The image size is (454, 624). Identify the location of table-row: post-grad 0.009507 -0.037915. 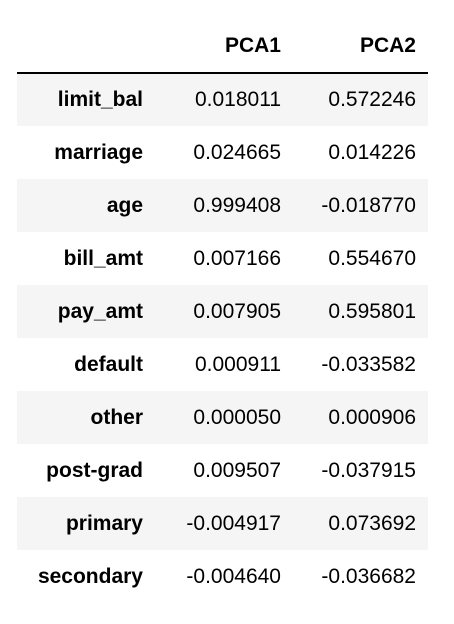
(222, 470).